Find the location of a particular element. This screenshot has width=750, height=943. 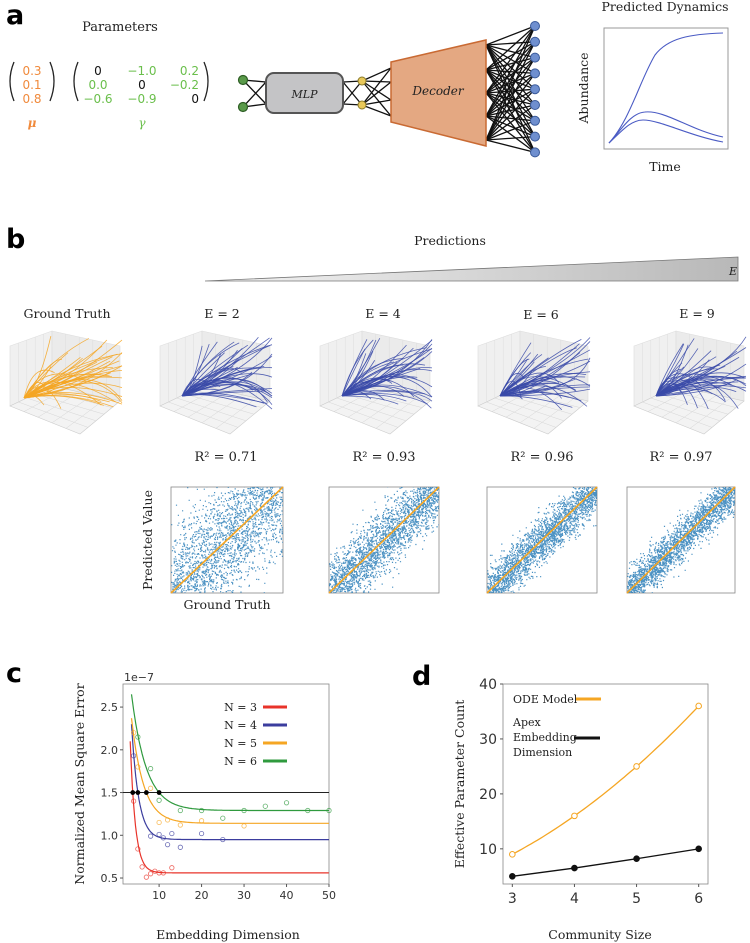

x-tick-label: 4 is located at coordinates (574, 899).